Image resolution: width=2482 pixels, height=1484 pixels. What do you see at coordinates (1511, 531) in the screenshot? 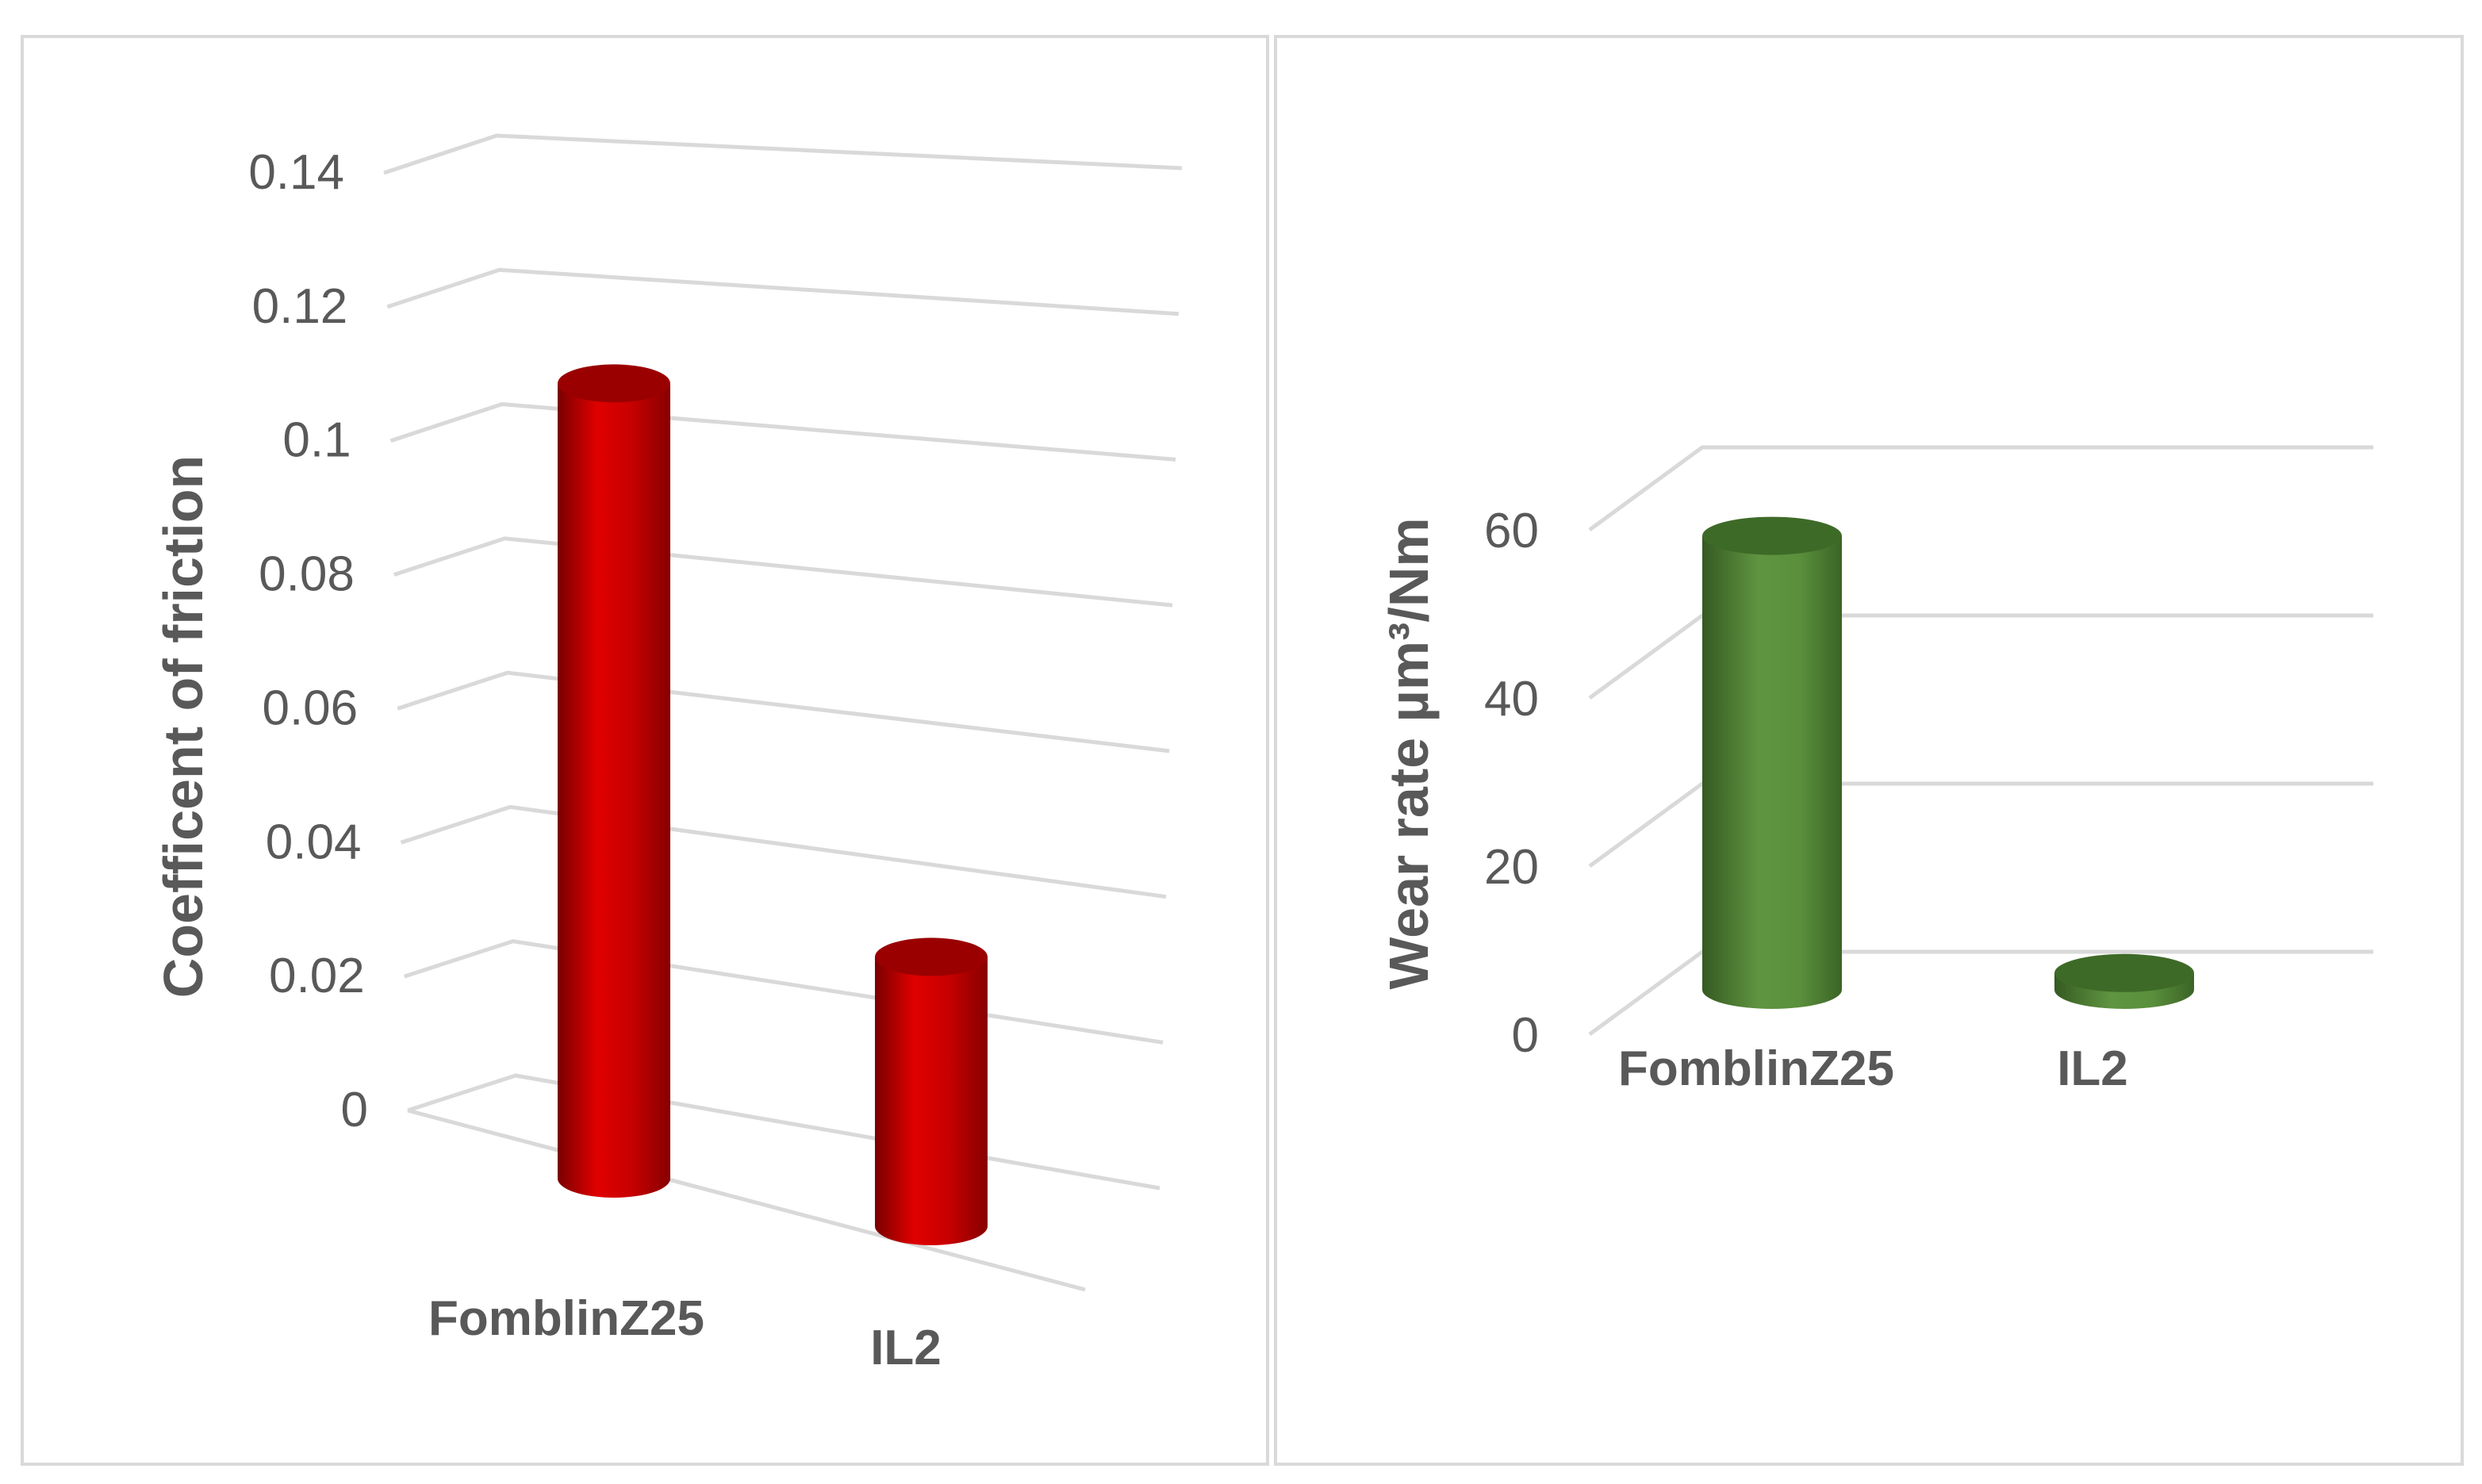
I see `y-tick-label: 60` at bounding box center [1511, 531].